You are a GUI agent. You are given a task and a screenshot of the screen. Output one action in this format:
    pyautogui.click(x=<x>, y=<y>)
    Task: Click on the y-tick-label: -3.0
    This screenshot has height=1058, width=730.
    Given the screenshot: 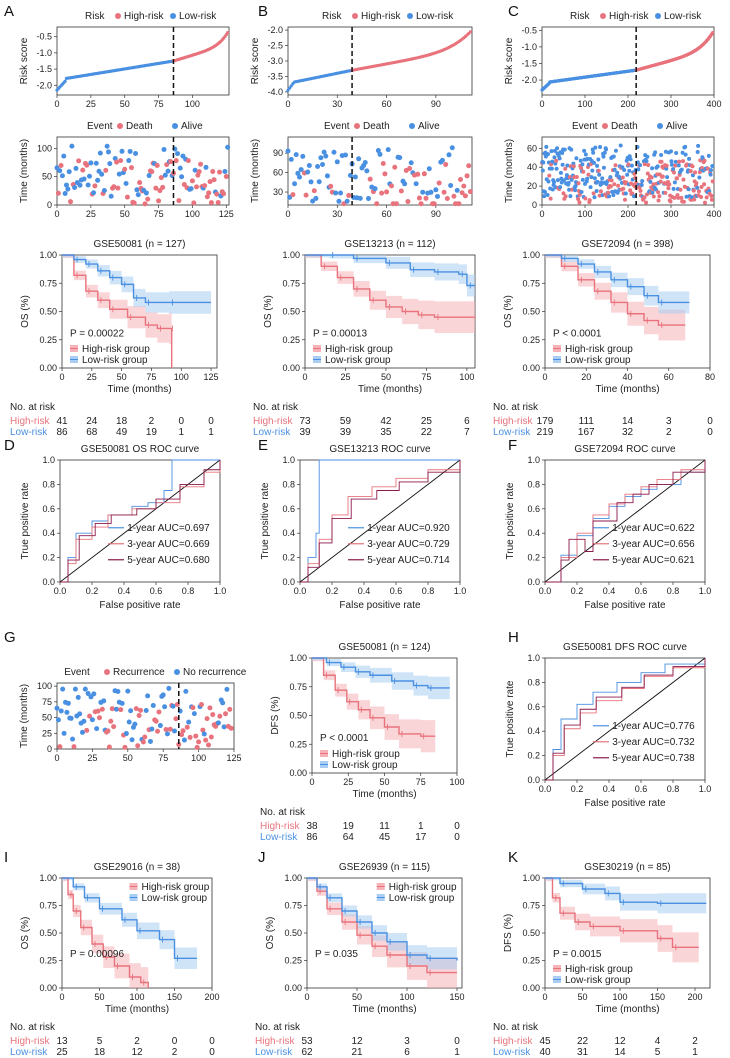 What is the action you would take?
    pyautogui.click(x=275, y=61)
    